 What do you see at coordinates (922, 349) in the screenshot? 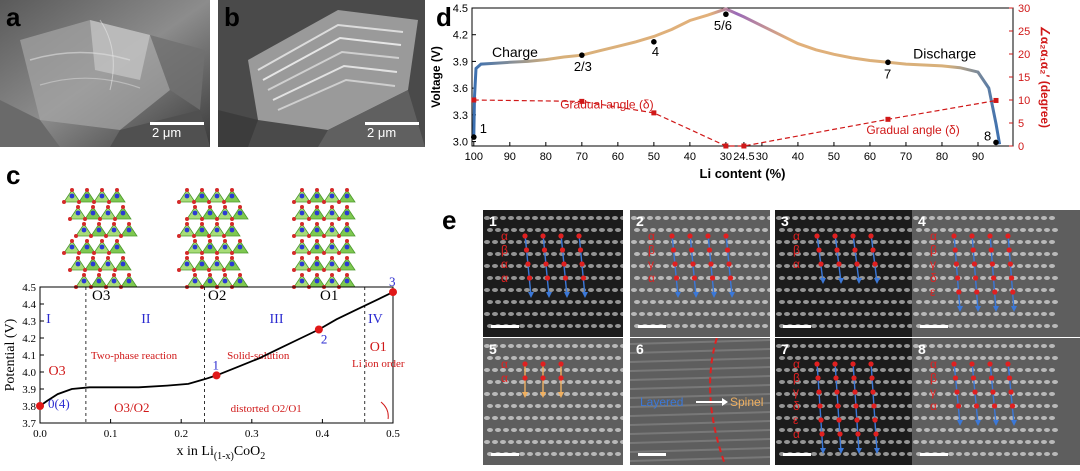
I see `tile-number: 8` at bounding box center [922, 349].